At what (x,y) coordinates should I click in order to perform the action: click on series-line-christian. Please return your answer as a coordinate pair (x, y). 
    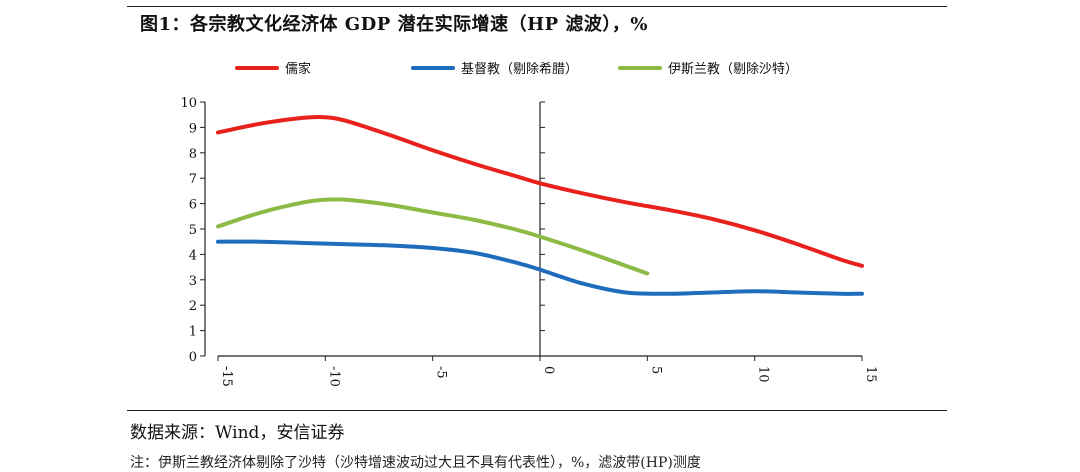
    Looking at the image, I should click on (540, 267).